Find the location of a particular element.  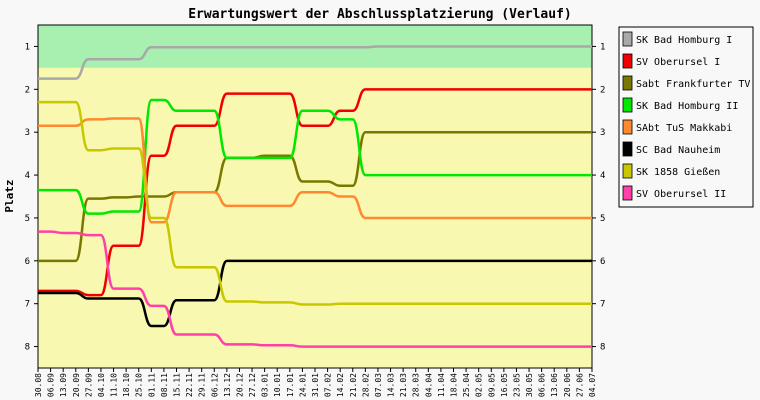

x-tick-label: 08.11 is located at coordinates (164, 385).